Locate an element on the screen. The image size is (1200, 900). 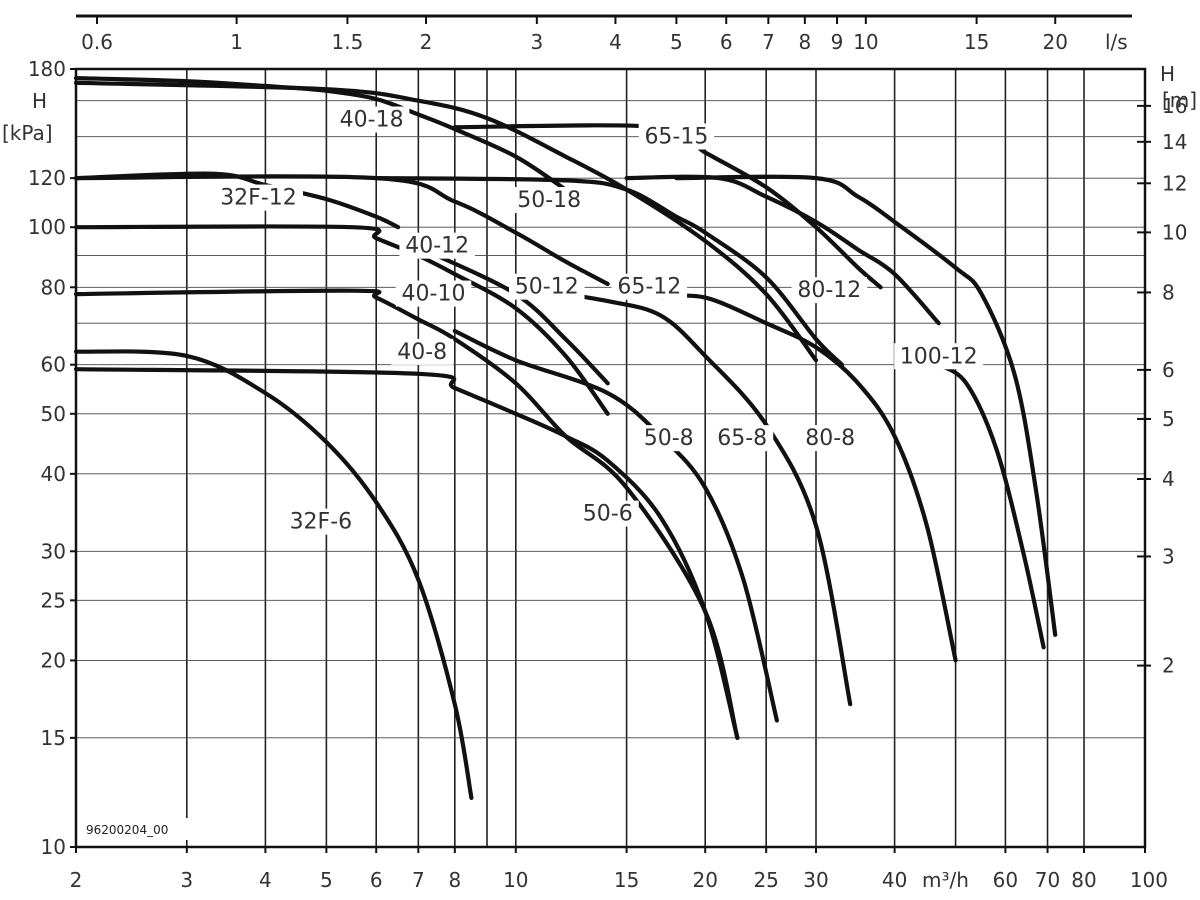
curve-label-32f-12: 32F-12 is located at coordinates (258, 198).